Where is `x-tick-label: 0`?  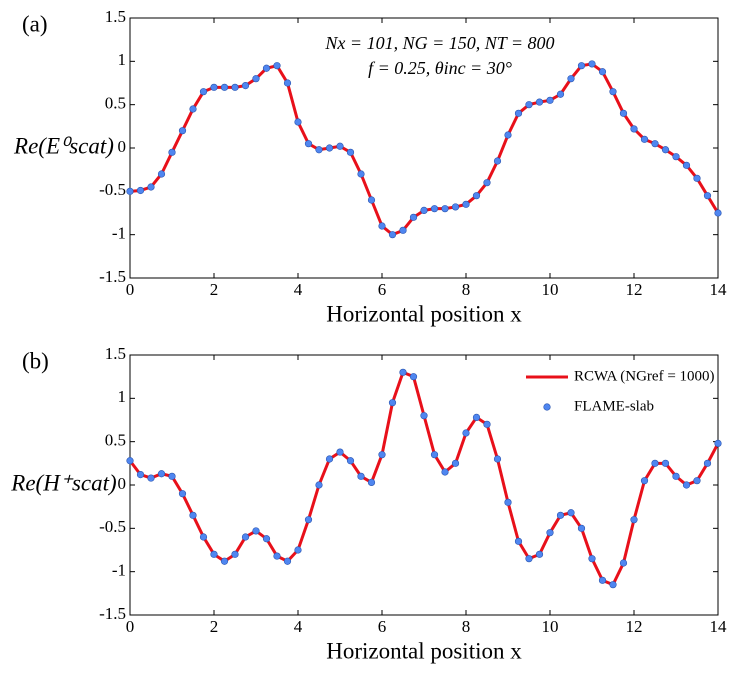 x-tick-label: 0 is located at coordinates (130, 289).